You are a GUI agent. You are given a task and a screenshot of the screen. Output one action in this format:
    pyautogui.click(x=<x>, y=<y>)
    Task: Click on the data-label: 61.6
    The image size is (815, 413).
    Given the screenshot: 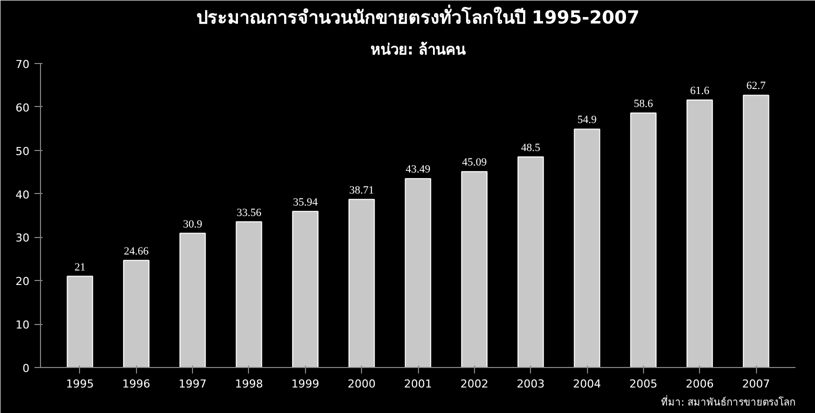 What is the action you would take?
    pyautogui.click(x=700, y=90)
    